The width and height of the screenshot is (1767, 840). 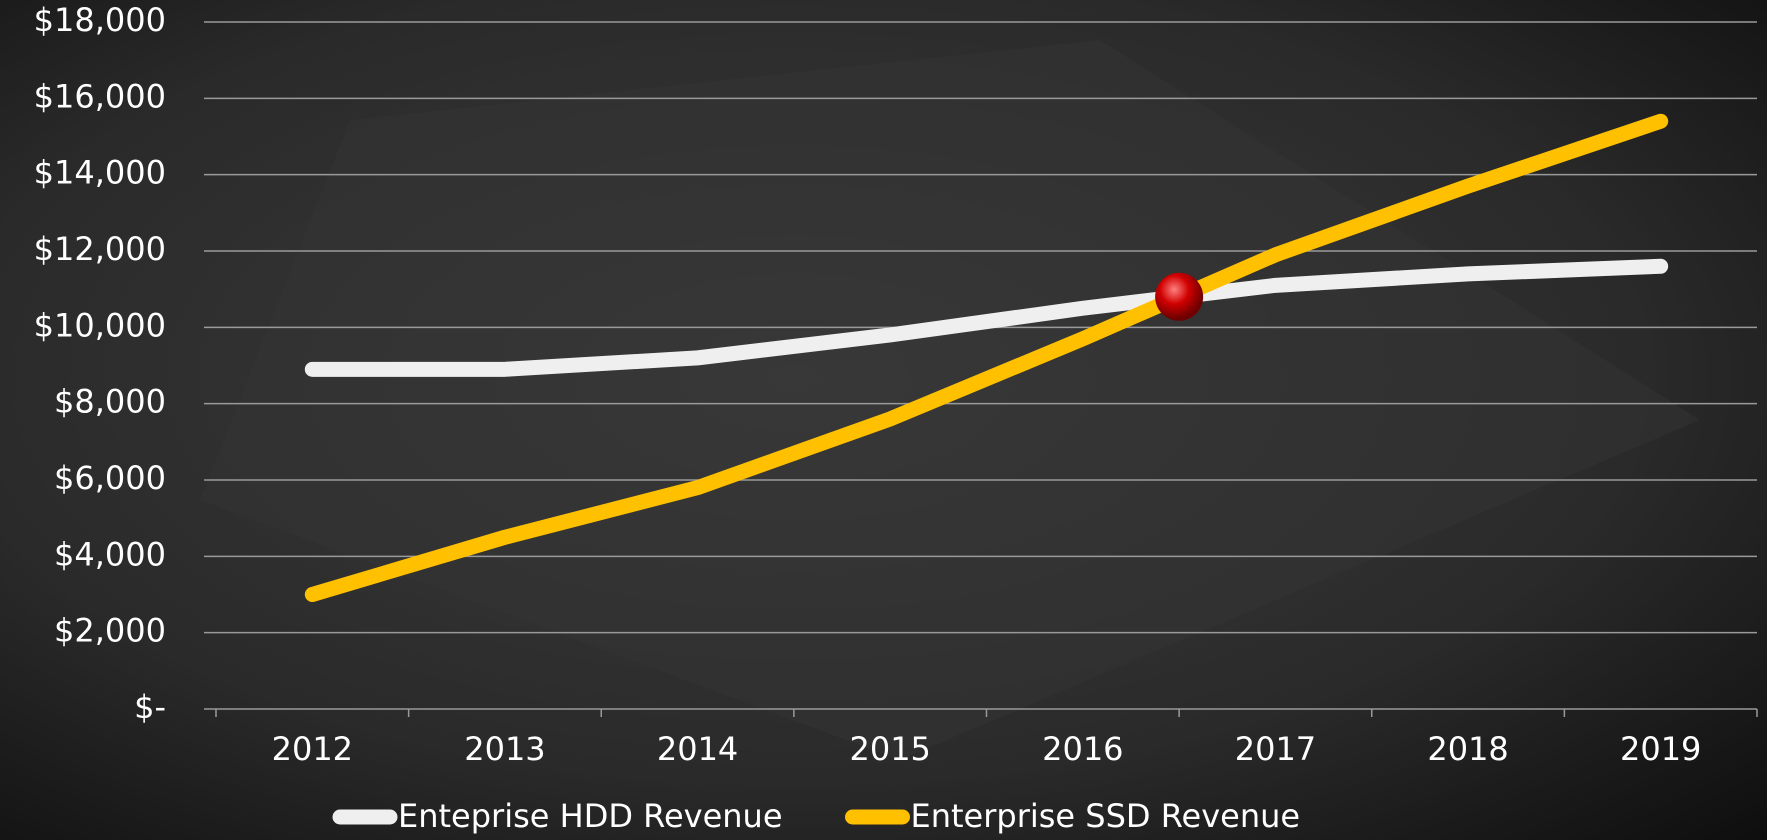 I want to click on x-tick-label: 2019, so click(x=1660, y=749).